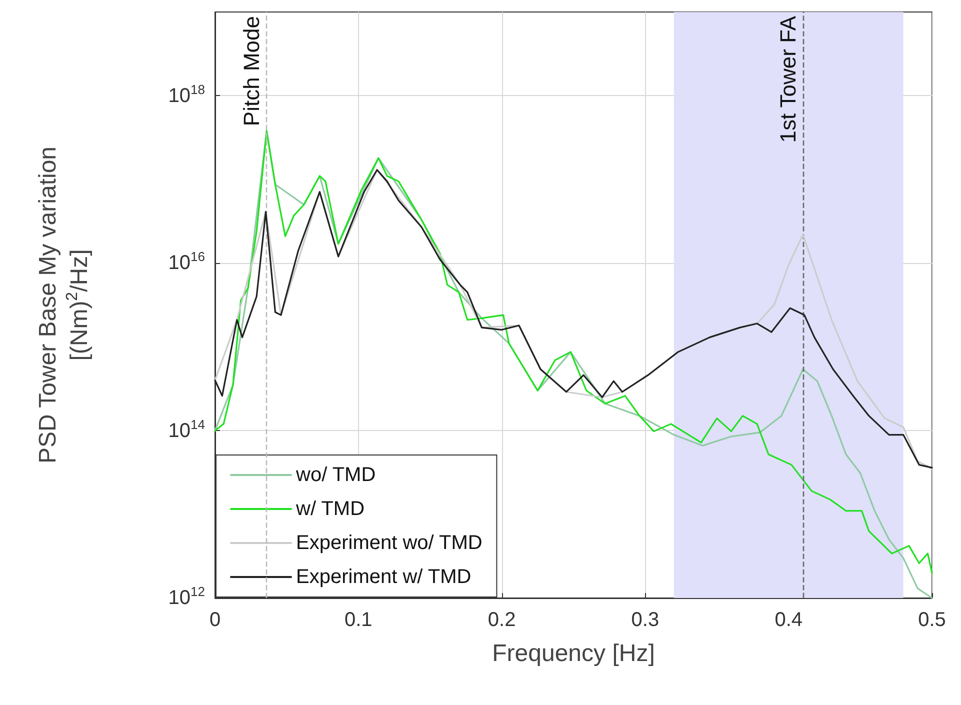 The height and width of the screenshot is (705, 961). I want to click on legend-label: Experiment w/ TMD, so click(384, 577).